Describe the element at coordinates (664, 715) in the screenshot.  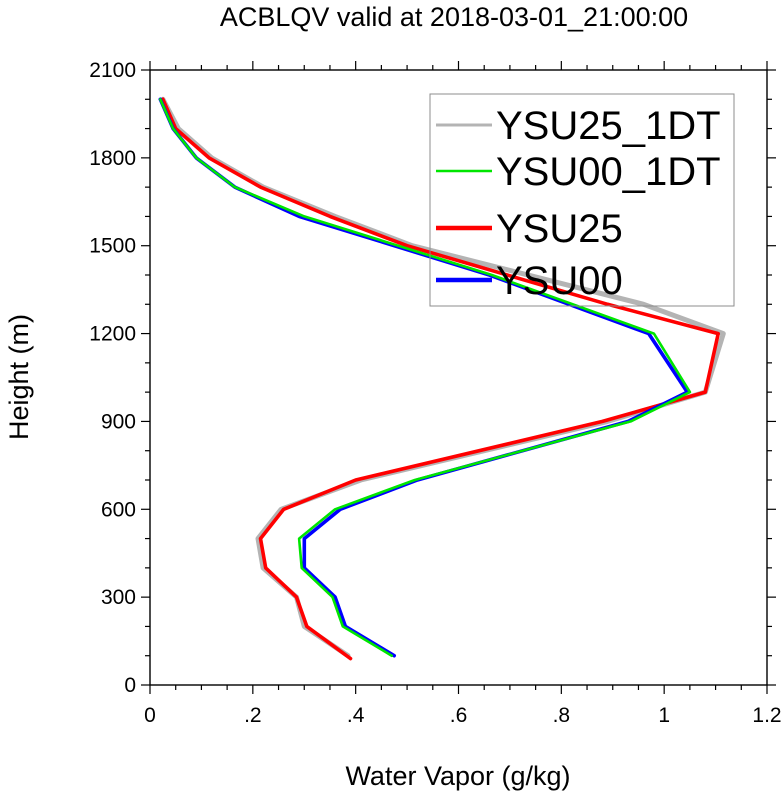
I see `x-tick-label: 1` at that location.